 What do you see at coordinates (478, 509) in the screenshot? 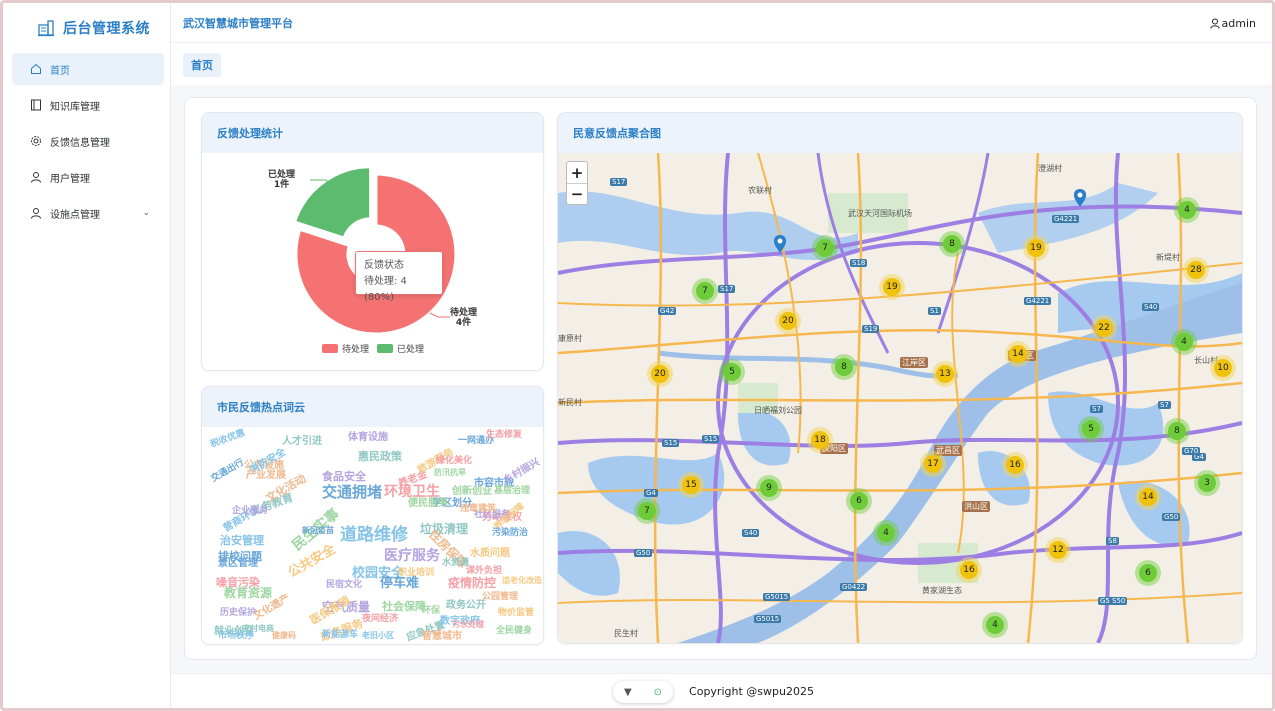
I see `wordcloud-word: 违章建筑` at bounding box center [478, 509].